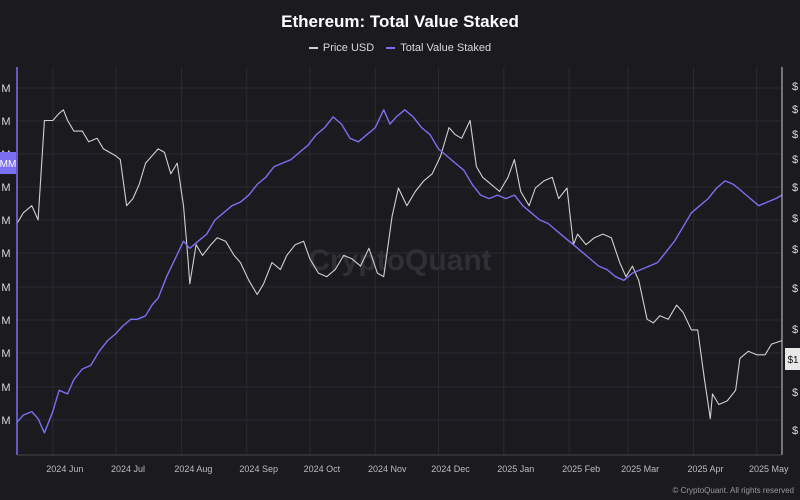 The width and height of the screenshot is (800, 500). I want to click on legend: Price USD Total Value Staked, so click(400, 48).